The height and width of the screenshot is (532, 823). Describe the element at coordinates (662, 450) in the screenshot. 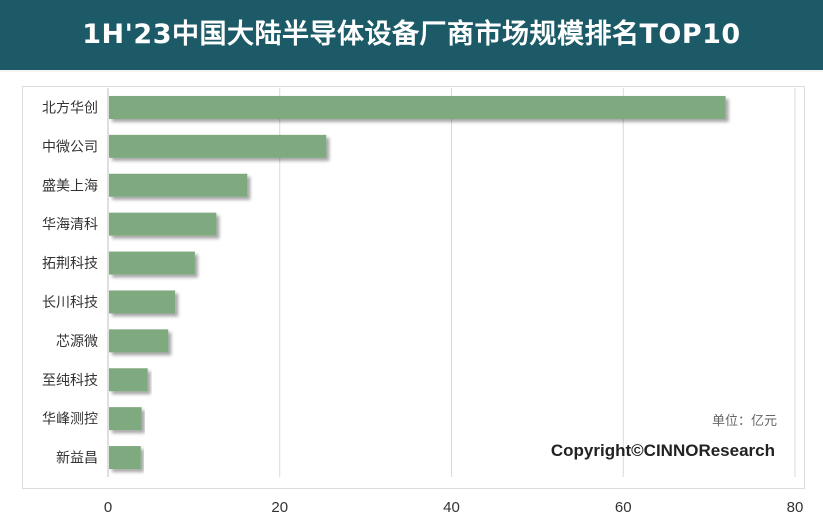

I see `copyright-text: Copyright©CINNOResearch` at that location.